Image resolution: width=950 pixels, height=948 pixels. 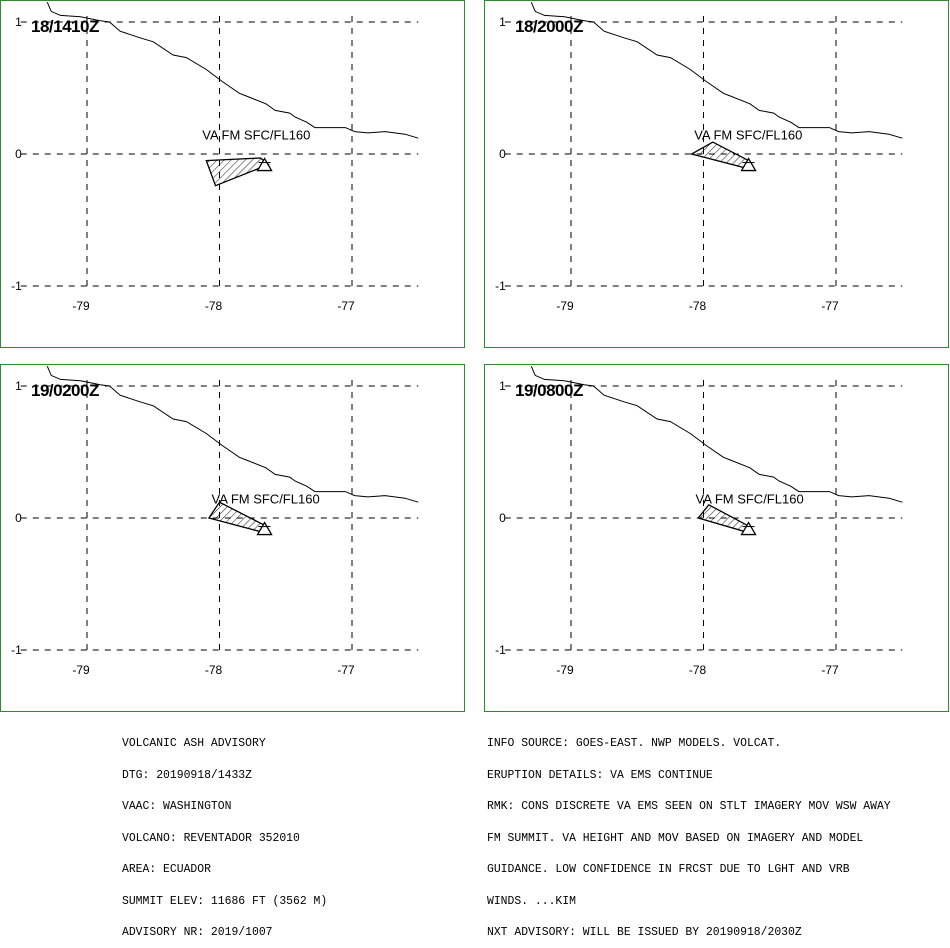 I want to click on advisory-line: VAAC: WASHINGTON, so click(x=177, y=806).